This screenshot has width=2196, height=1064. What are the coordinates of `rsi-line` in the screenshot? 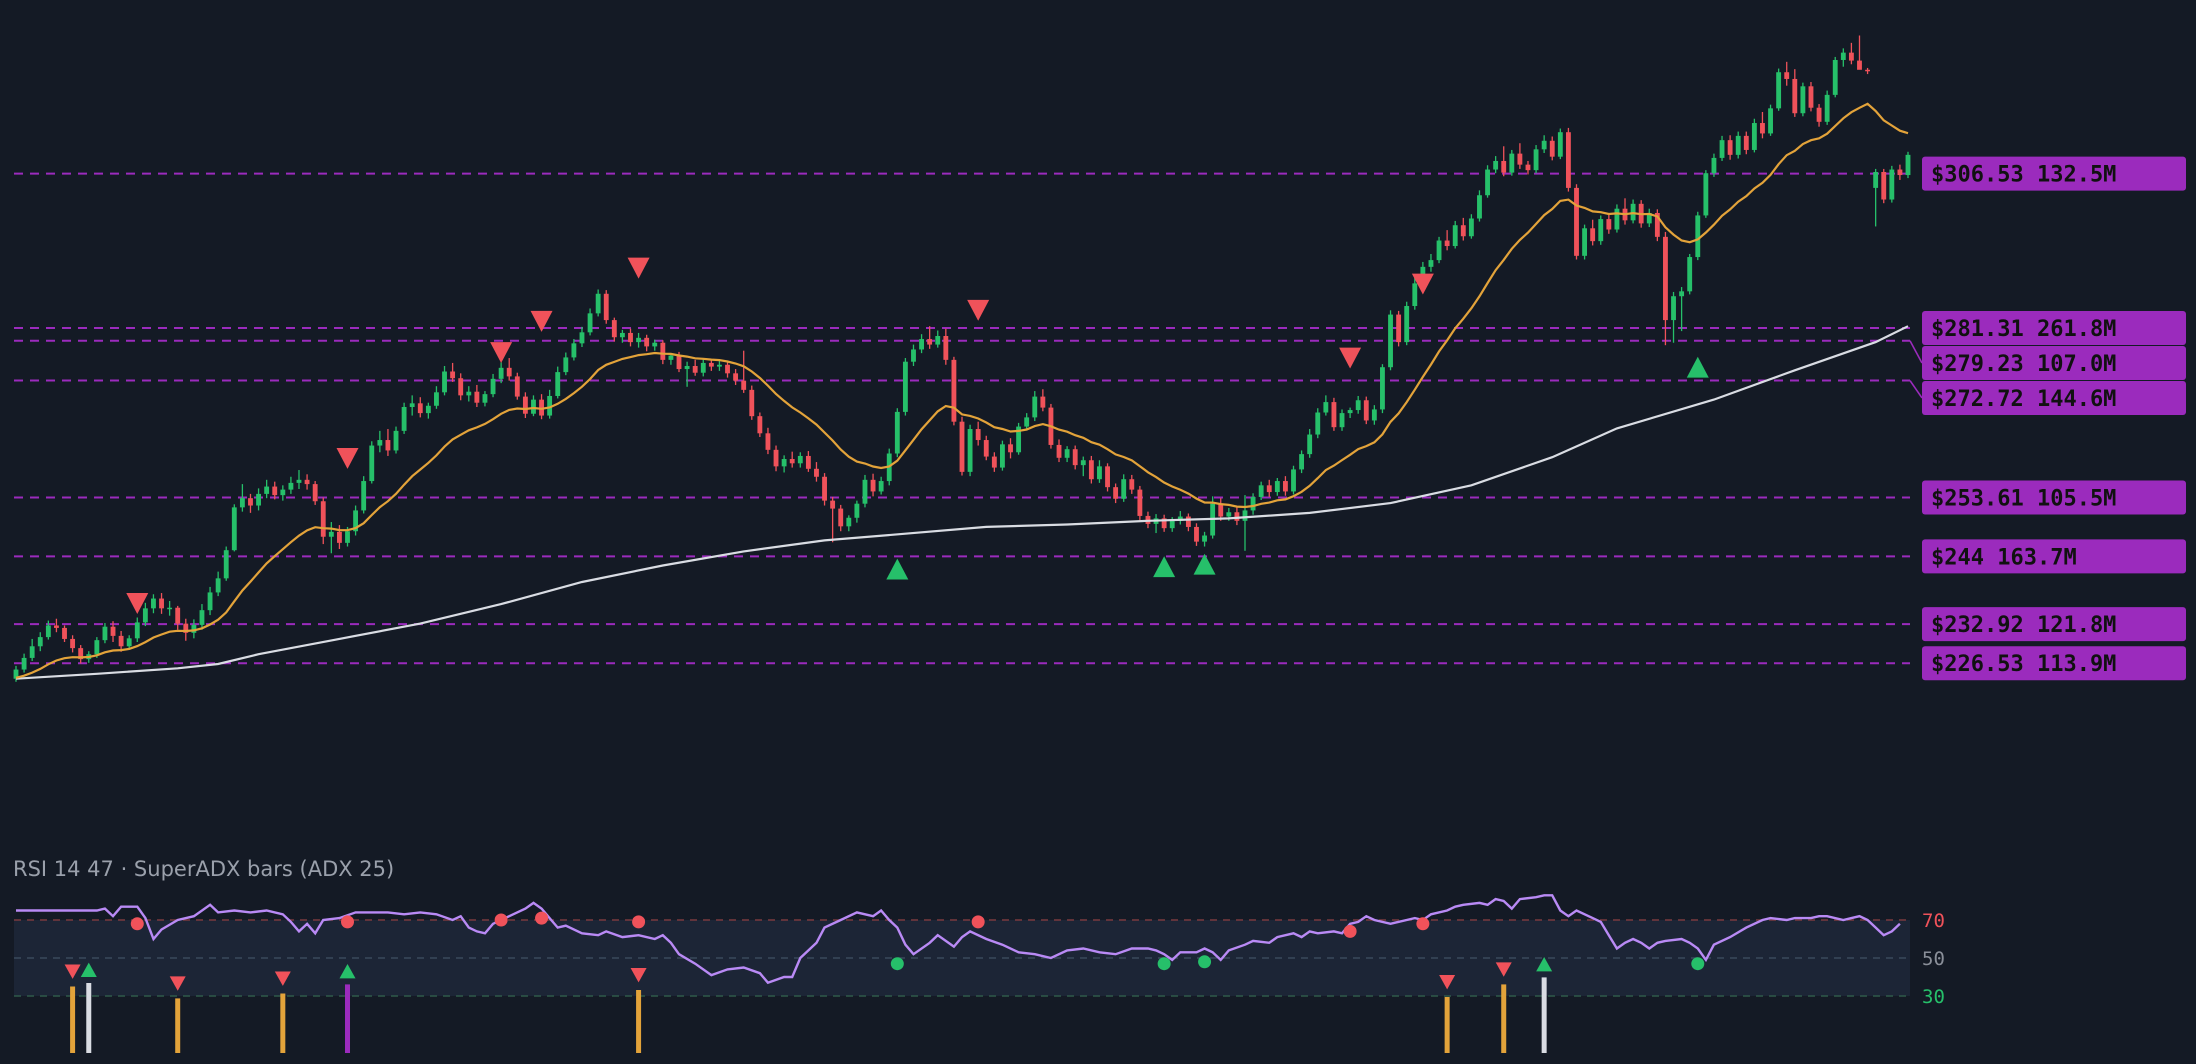 It's located at (958, 939).